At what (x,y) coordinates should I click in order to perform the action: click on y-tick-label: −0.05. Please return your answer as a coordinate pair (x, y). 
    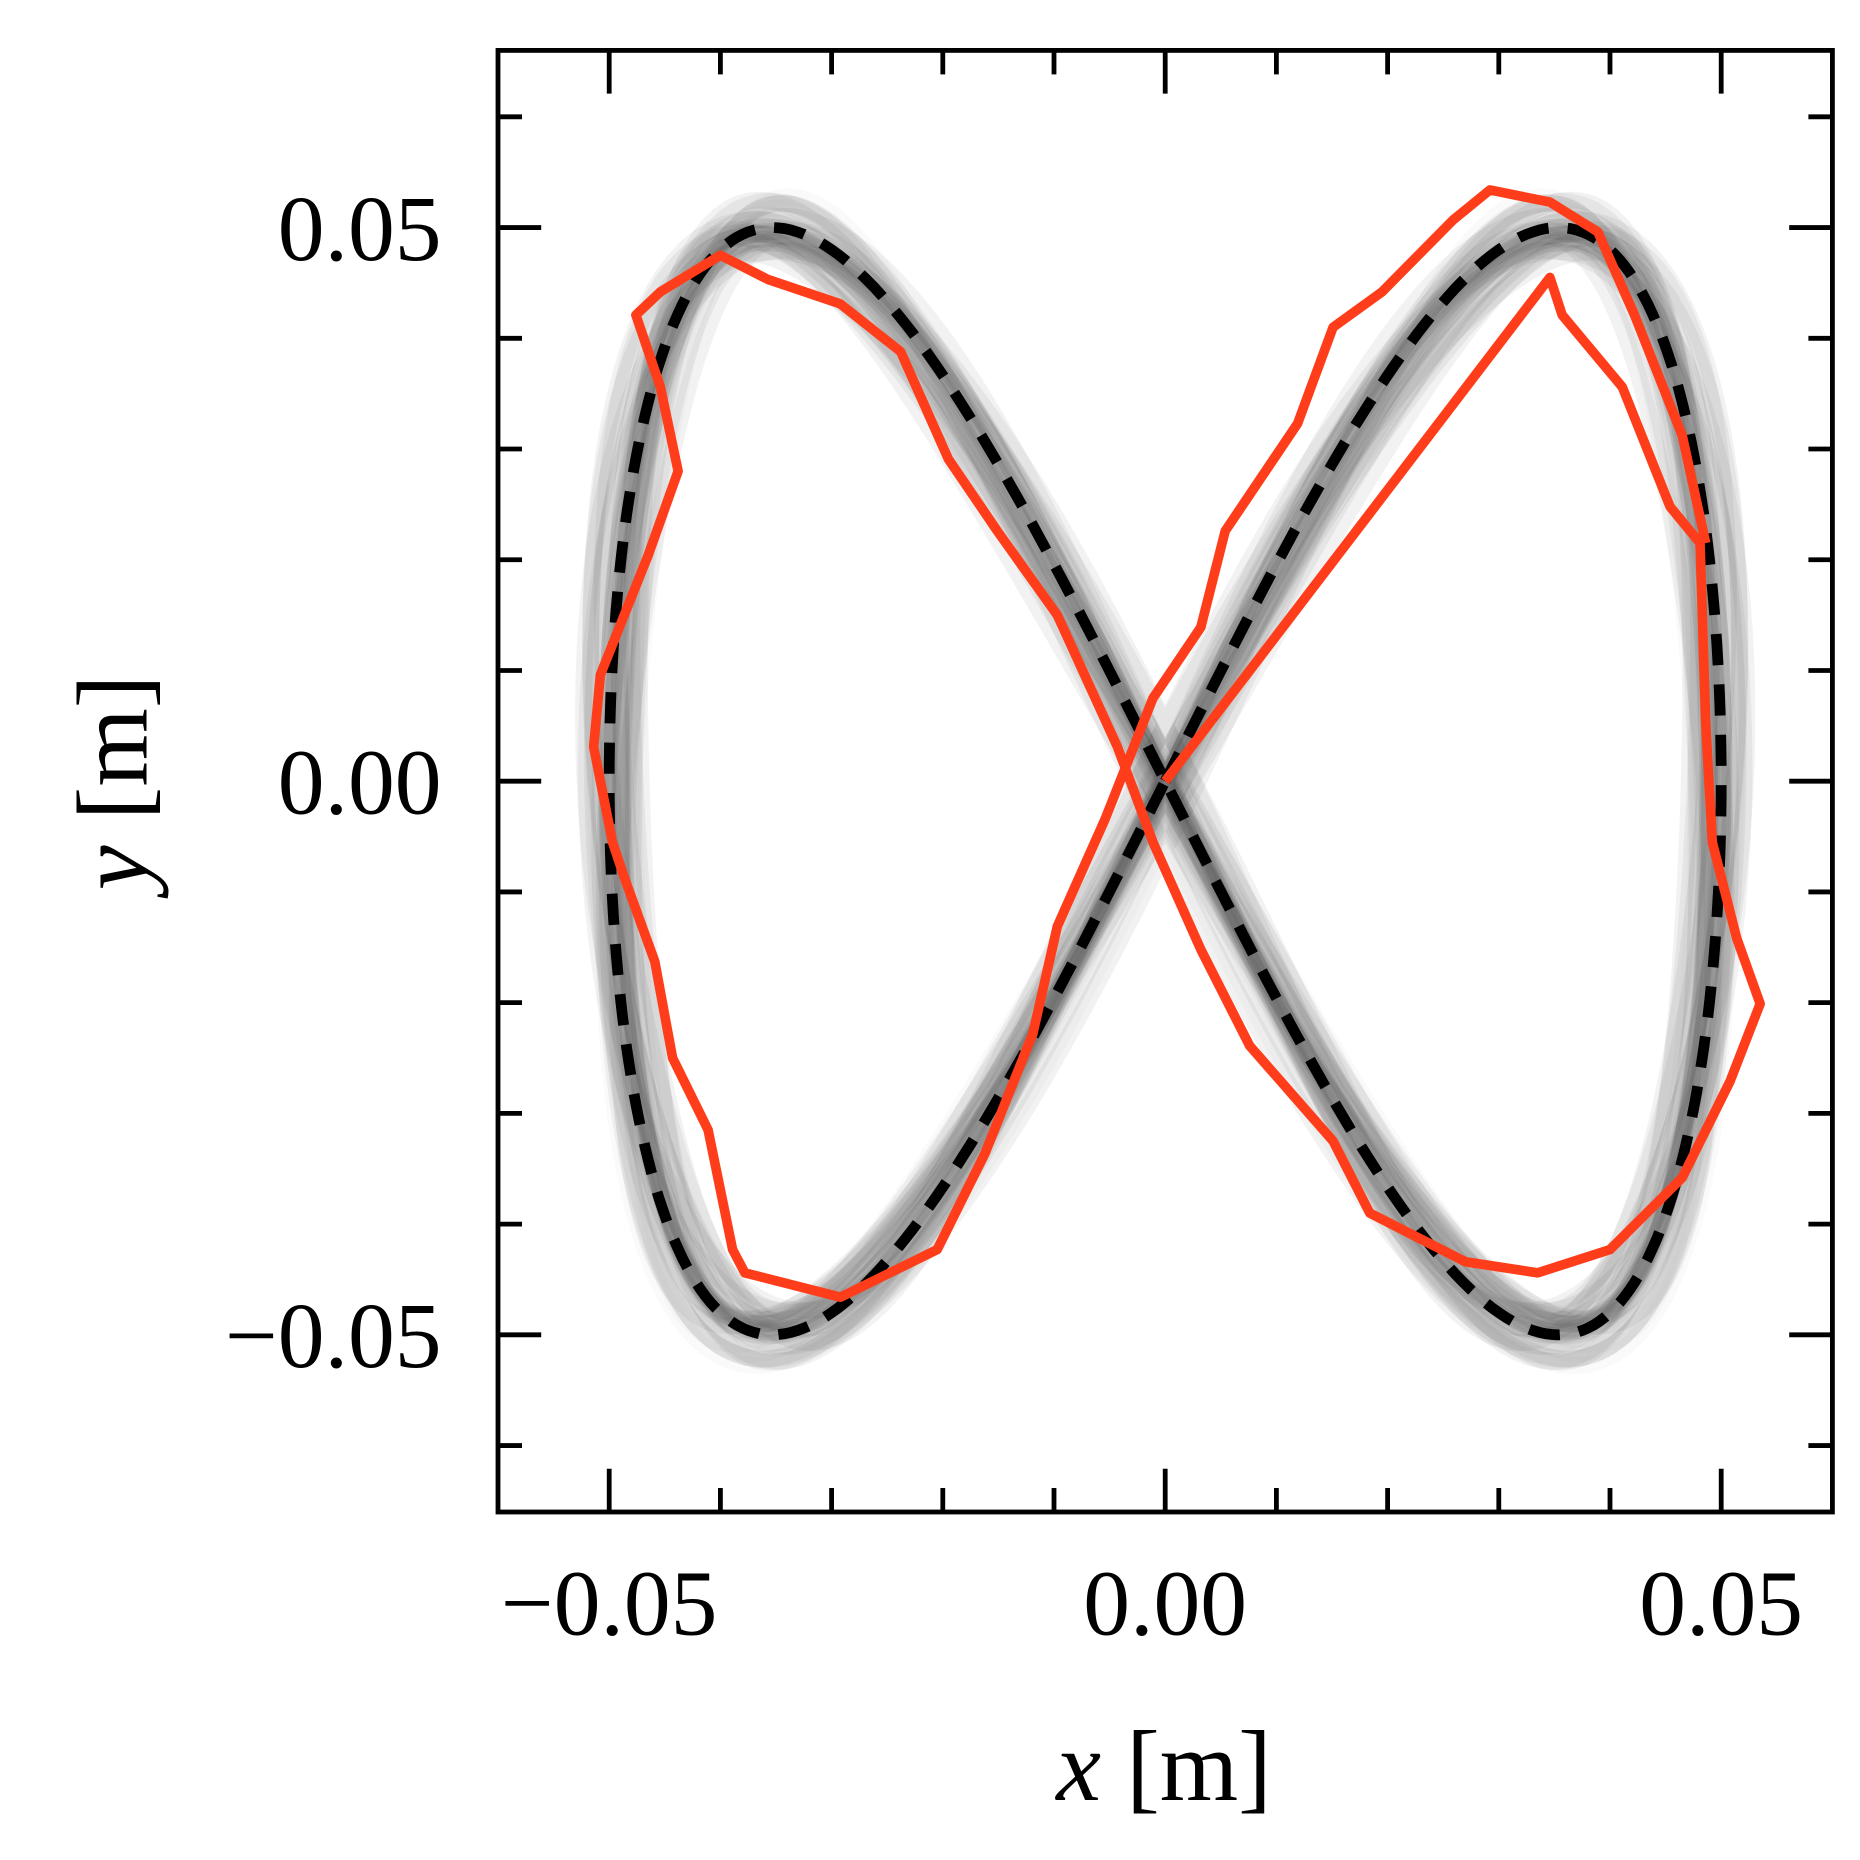
    Looking at the image, I should click on (333, 1336).